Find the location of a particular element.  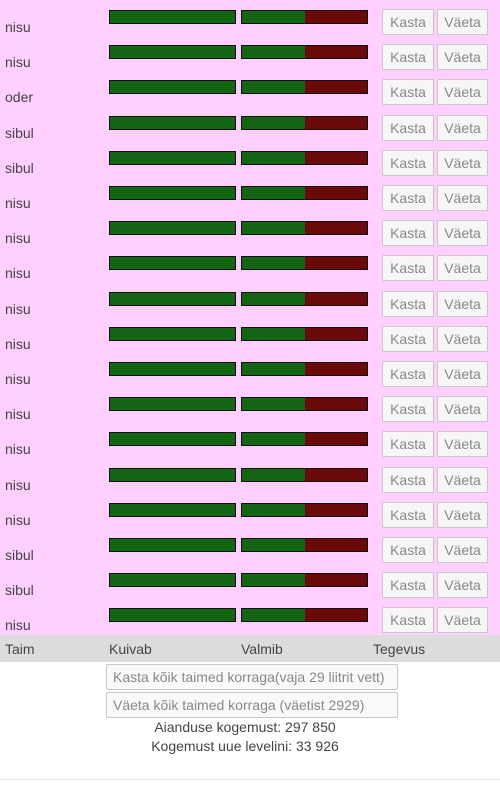

divider is located at coordinates (250, 779).